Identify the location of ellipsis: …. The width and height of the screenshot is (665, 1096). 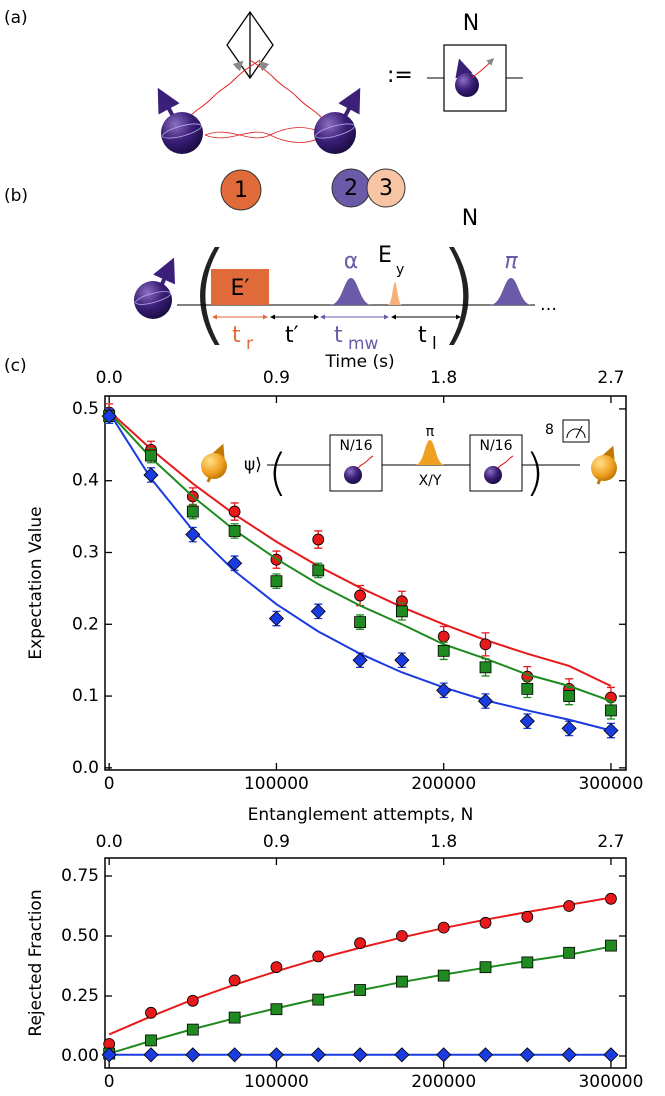
(548, 305).